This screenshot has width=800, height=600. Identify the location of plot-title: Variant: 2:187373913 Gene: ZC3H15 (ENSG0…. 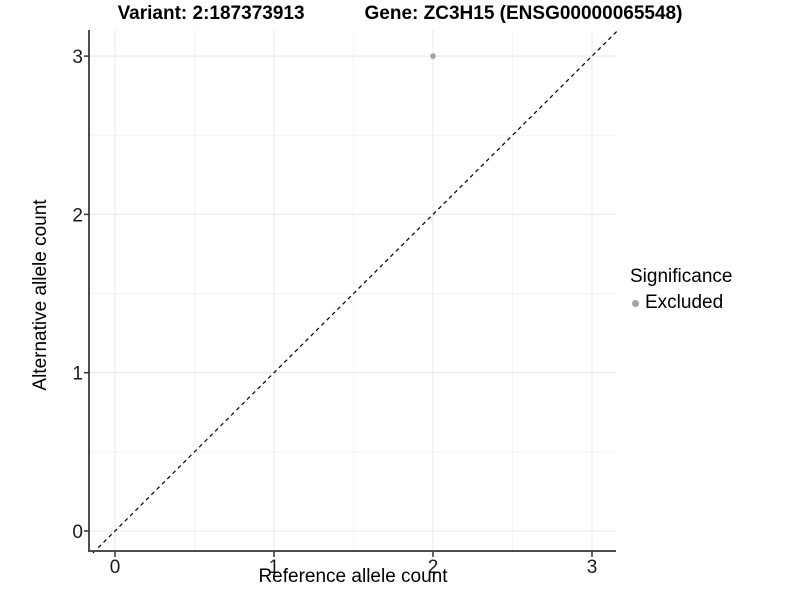
(400, 14).